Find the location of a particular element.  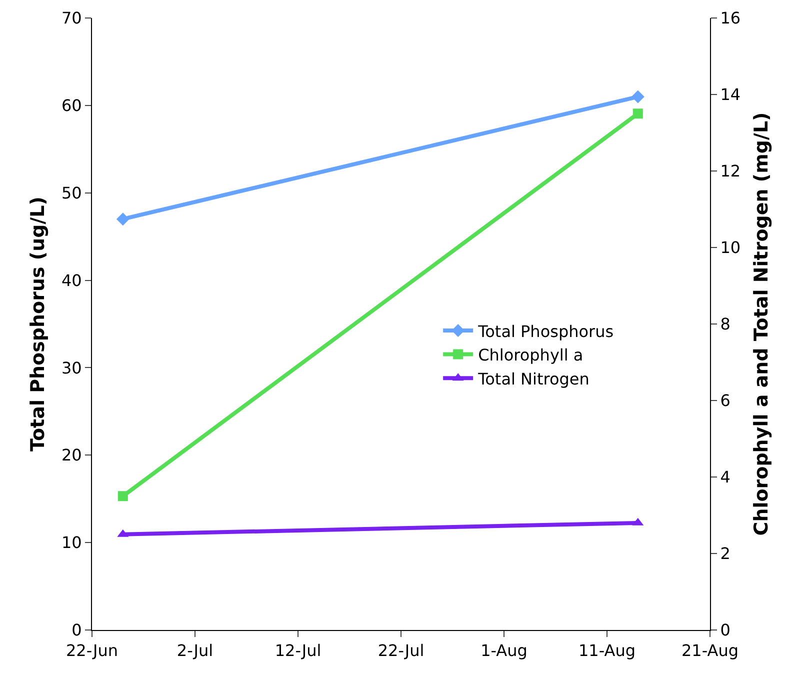

y2-tick-label: 0 is located at coordinates (725, 630).